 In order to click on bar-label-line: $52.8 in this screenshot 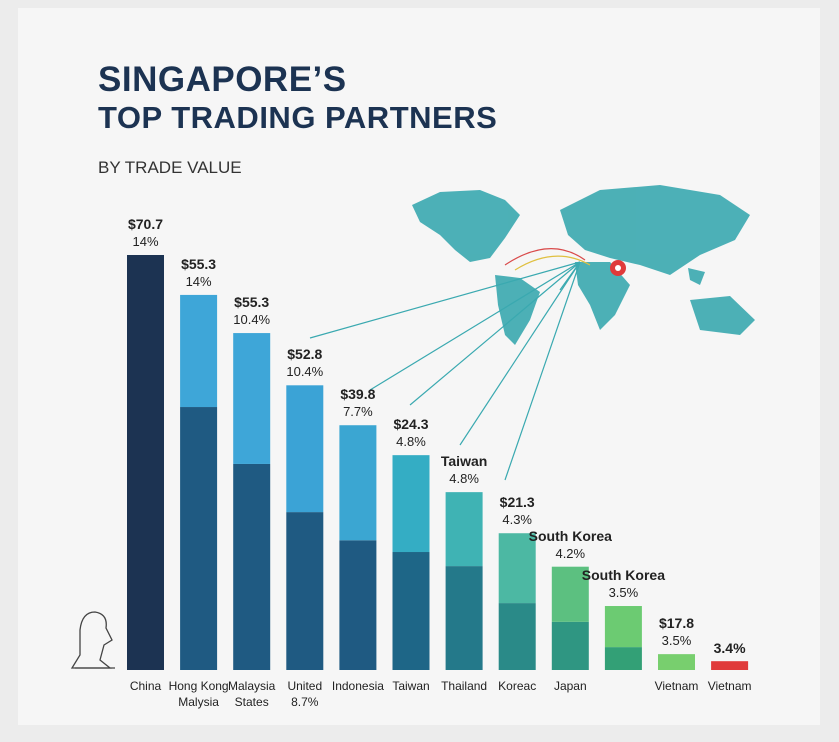, I will do `click(305, 354)`.